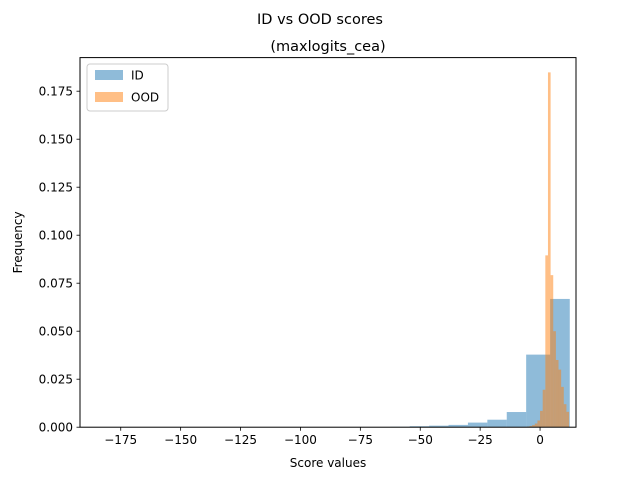 The width and height of the screenshot is (640, 480). I want to click on y-tick-label: 0.100, so click(56, 236).